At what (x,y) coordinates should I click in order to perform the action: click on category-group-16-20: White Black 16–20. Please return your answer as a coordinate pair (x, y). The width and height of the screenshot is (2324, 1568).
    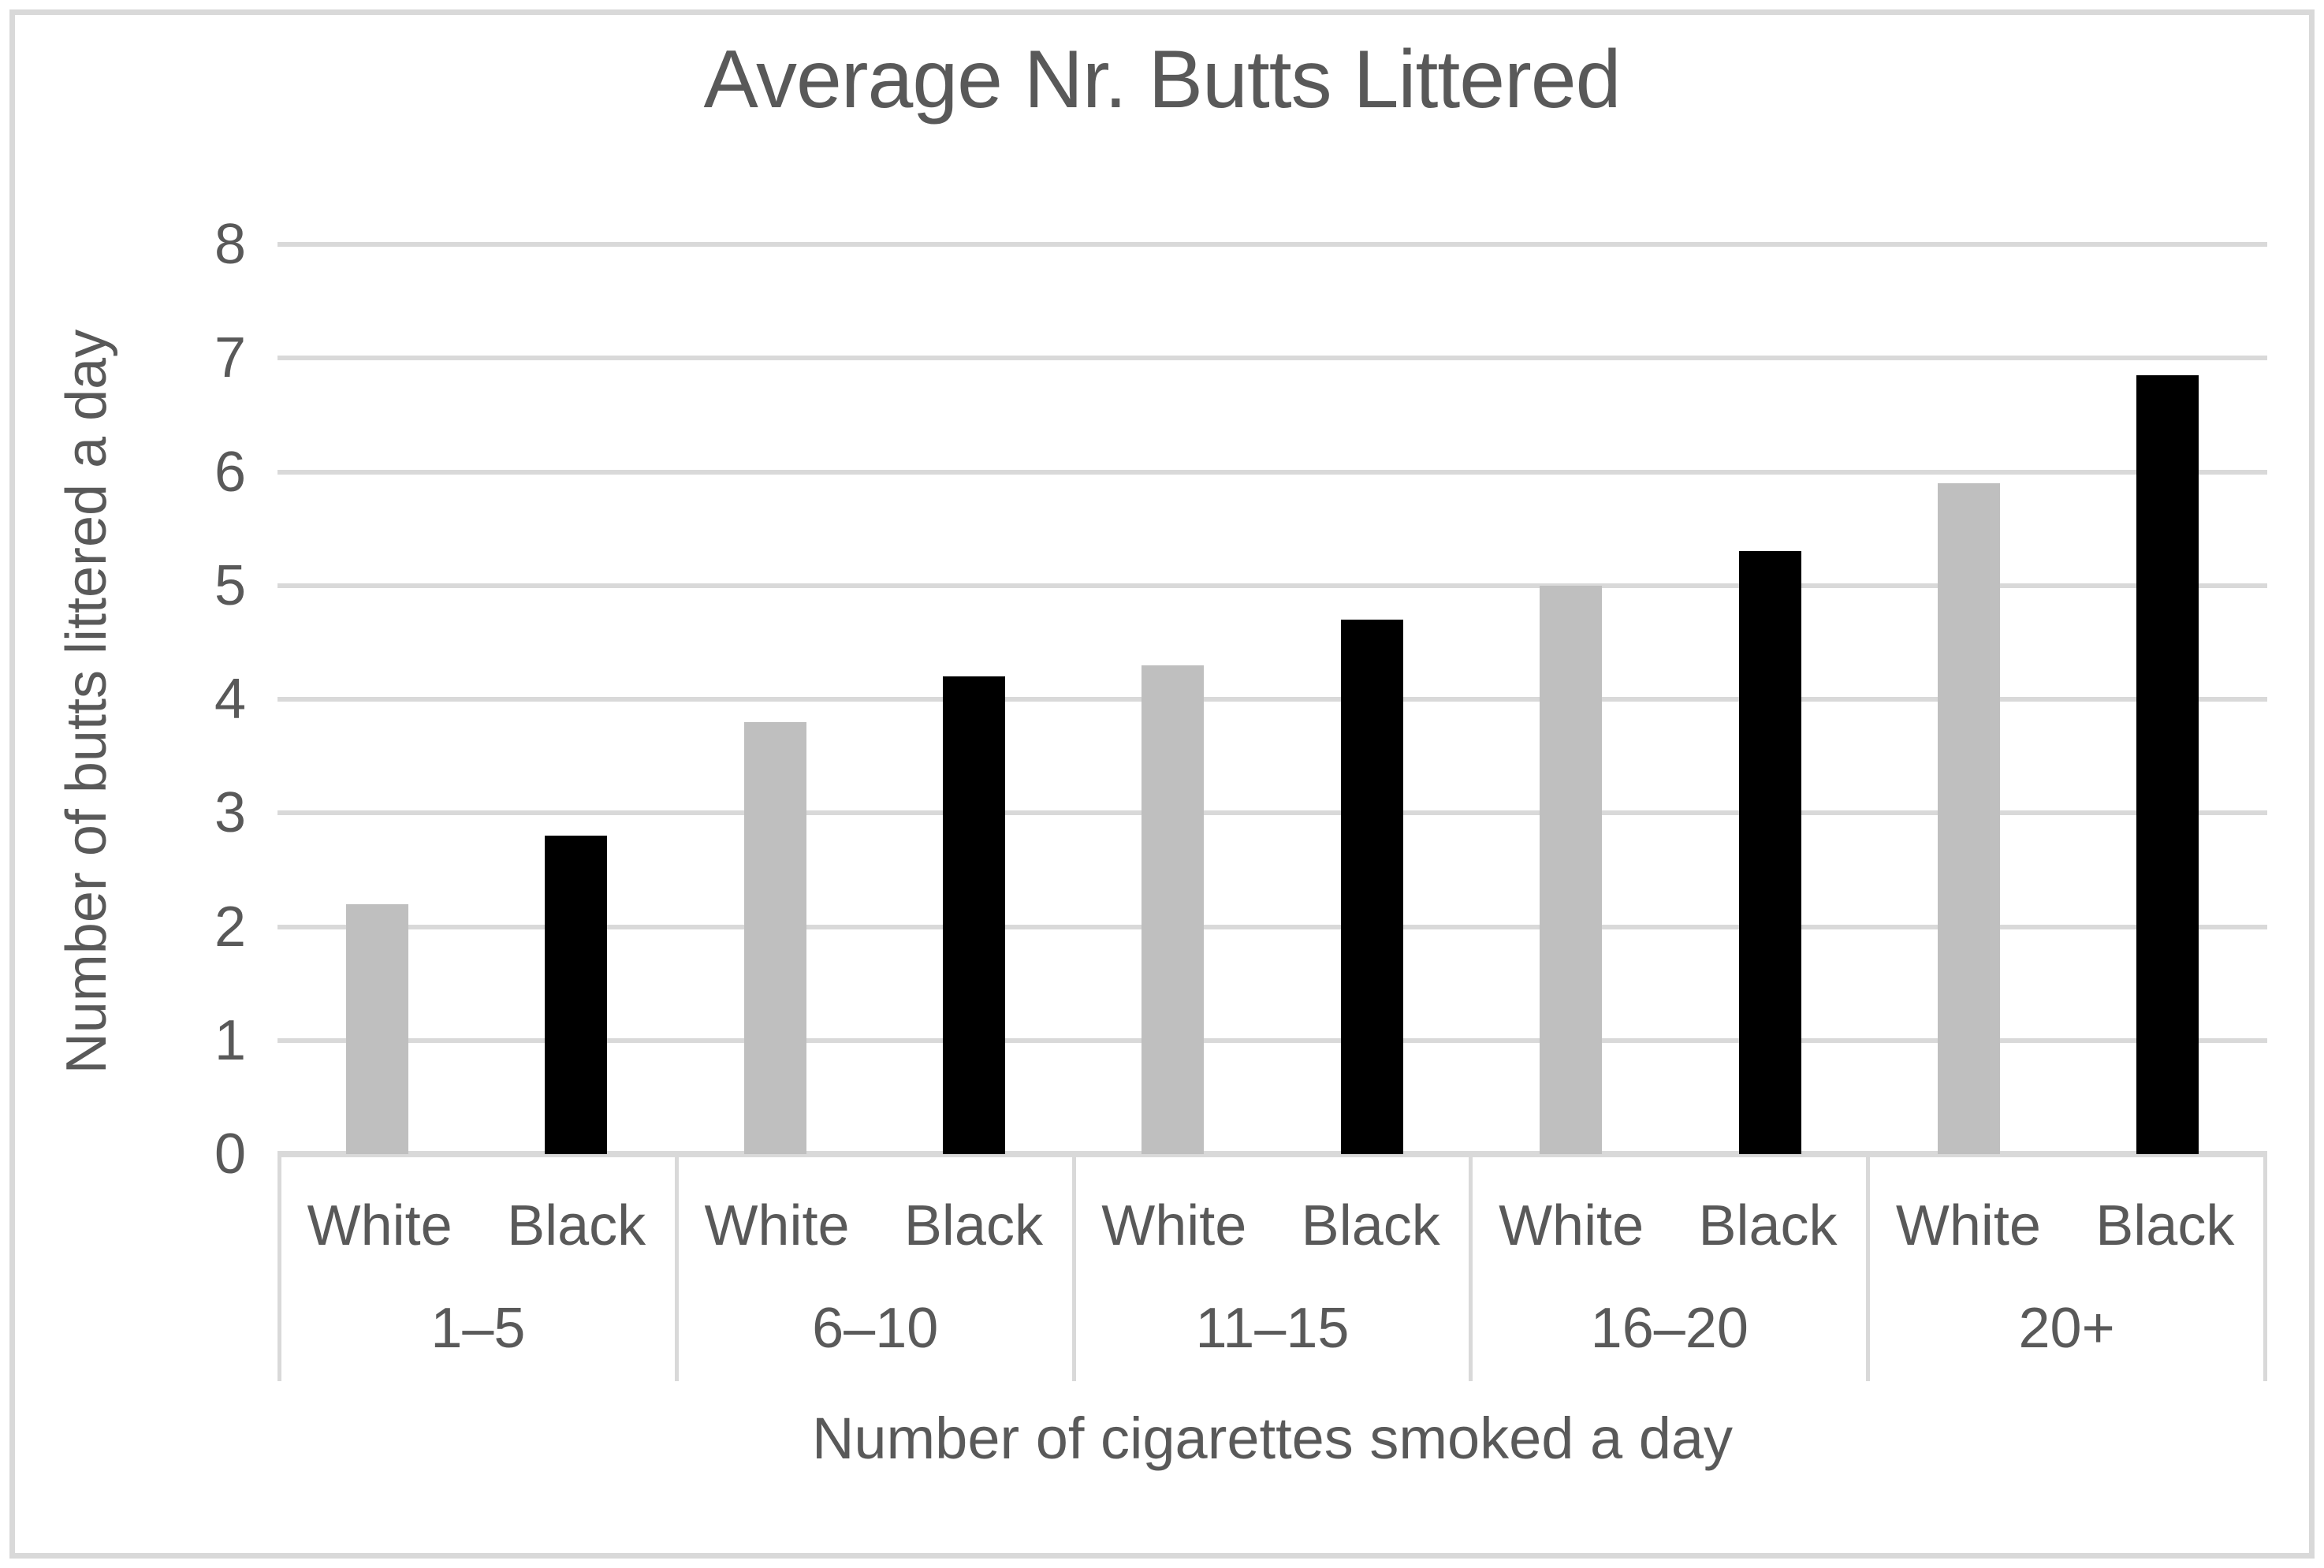
    Looking at the image, I should click on (1667, 1269).